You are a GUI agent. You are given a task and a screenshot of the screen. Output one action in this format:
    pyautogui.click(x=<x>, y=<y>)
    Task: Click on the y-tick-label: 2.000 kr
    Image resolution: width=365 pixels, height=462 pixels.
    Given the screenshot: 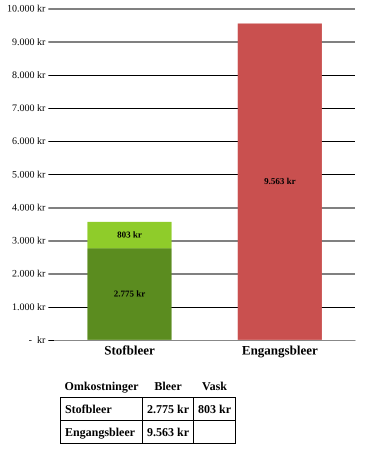 What is the action you would take?
    pyautogui.click(x=29, y=274)
    